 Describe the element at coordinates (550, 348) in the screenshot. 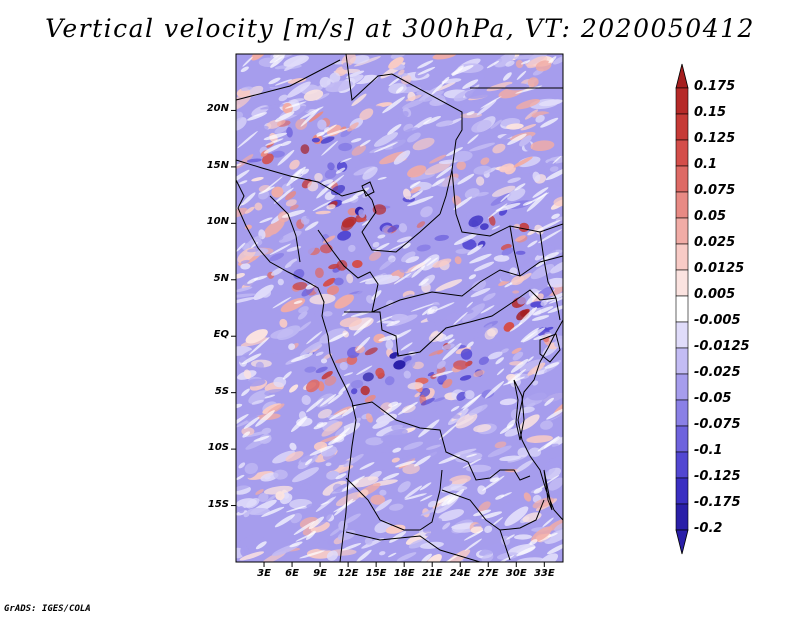

I see `lake-victoria` at that location.